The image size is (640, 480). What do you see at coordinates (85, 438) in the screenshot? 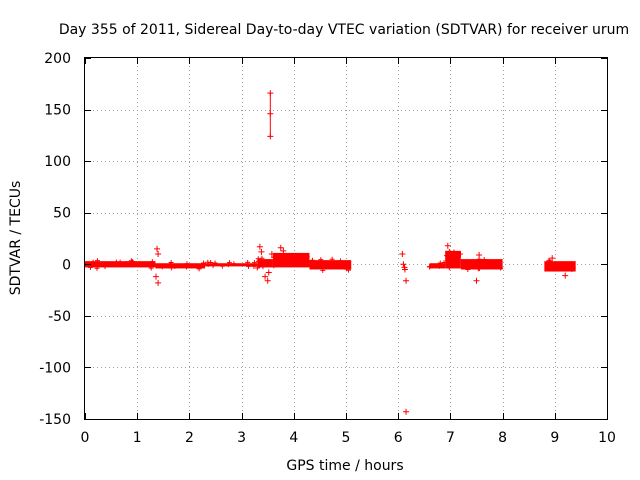
I see `x-tick-label: 0` at bounding box center [85, 438].